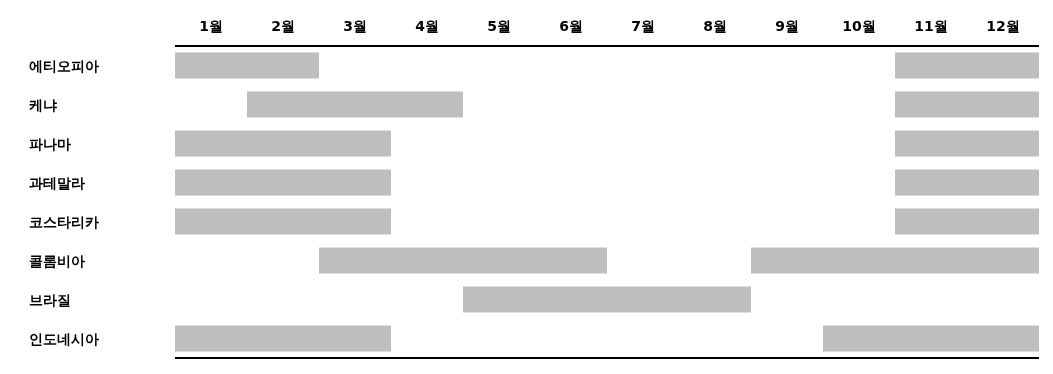  Describe the element at coordinates (787, 26) in the screenshot. I see `x-tick-label: 9월` at that location.